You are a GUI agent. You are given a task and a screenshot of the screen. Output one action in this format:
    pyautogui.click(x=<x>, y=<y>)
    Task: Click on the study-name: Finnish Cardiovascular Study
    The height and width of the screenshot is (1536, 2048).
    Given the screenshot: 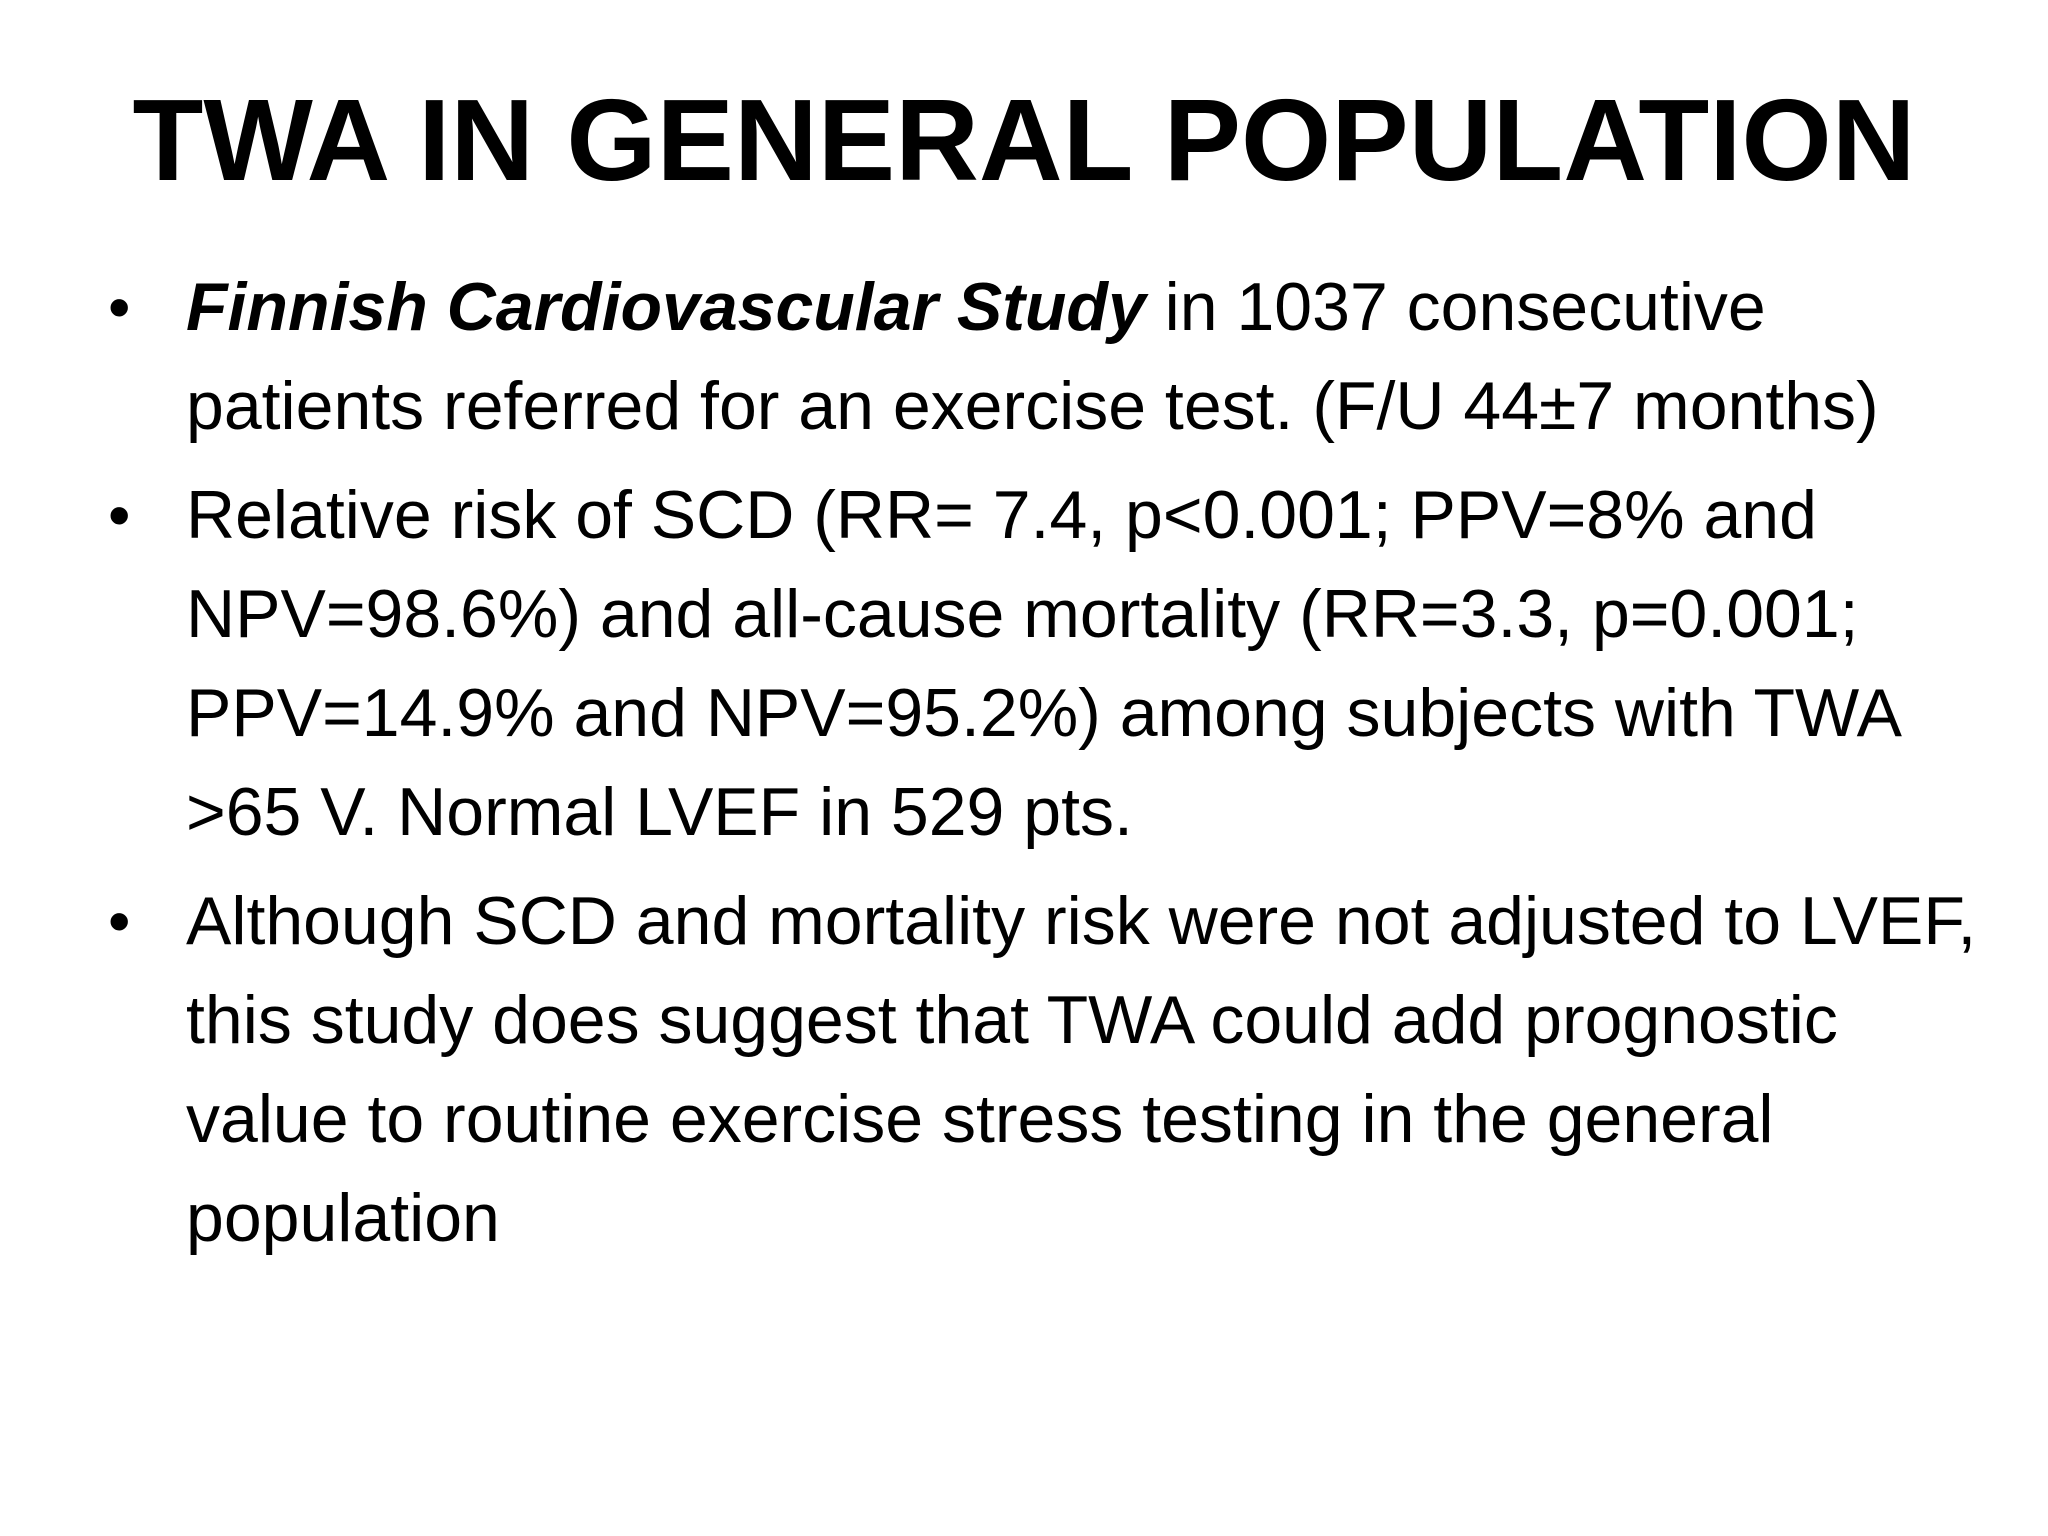 What is the action you would take?
    pyautogui.click(x=666, y=307)
    